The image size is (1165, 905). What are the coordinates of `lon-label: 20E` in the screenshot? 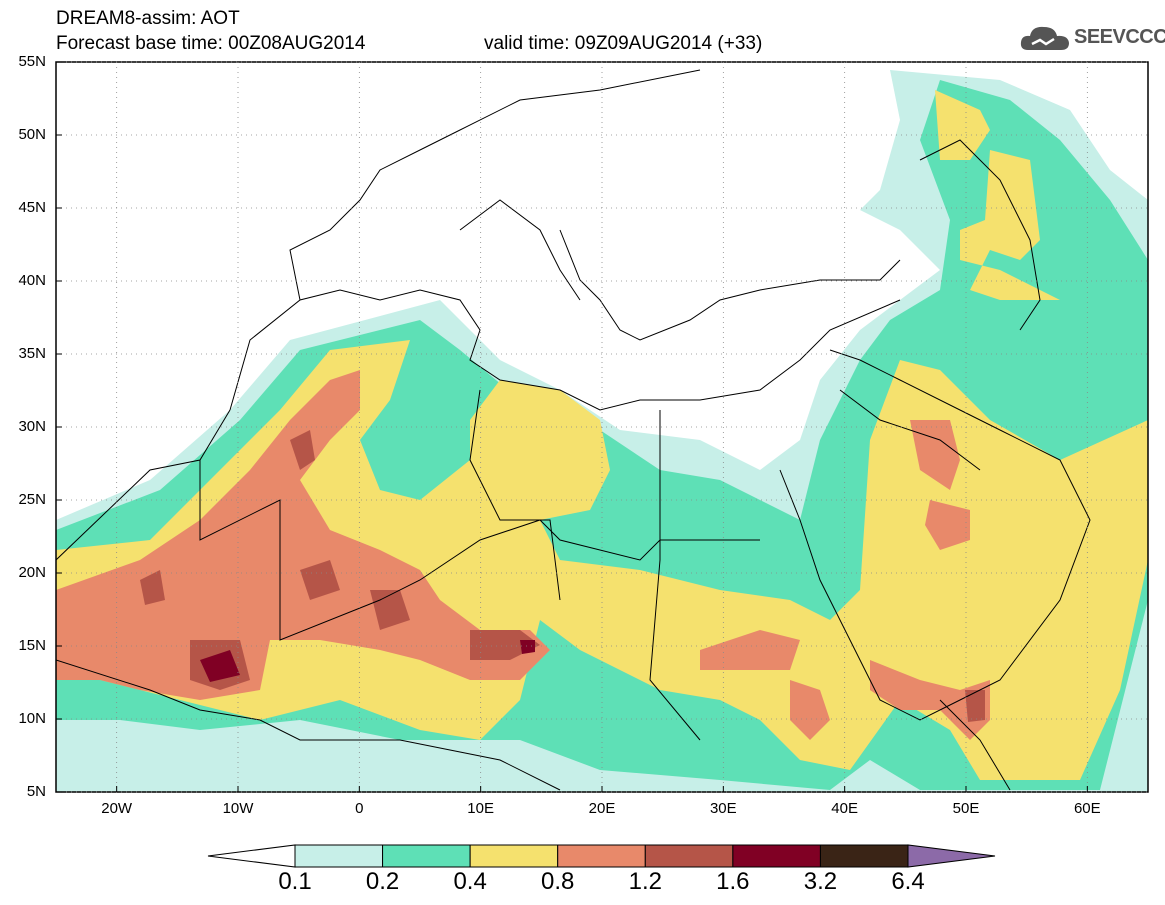 It's located at (602, 808).